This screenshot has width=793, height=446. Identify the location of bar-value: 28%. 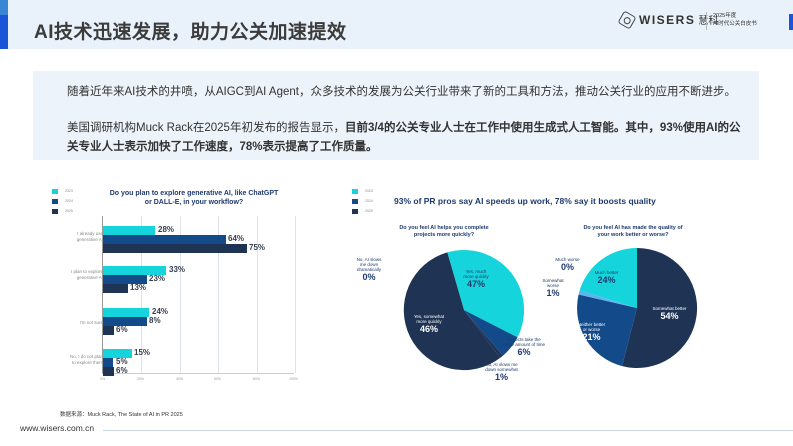
(166, 229).